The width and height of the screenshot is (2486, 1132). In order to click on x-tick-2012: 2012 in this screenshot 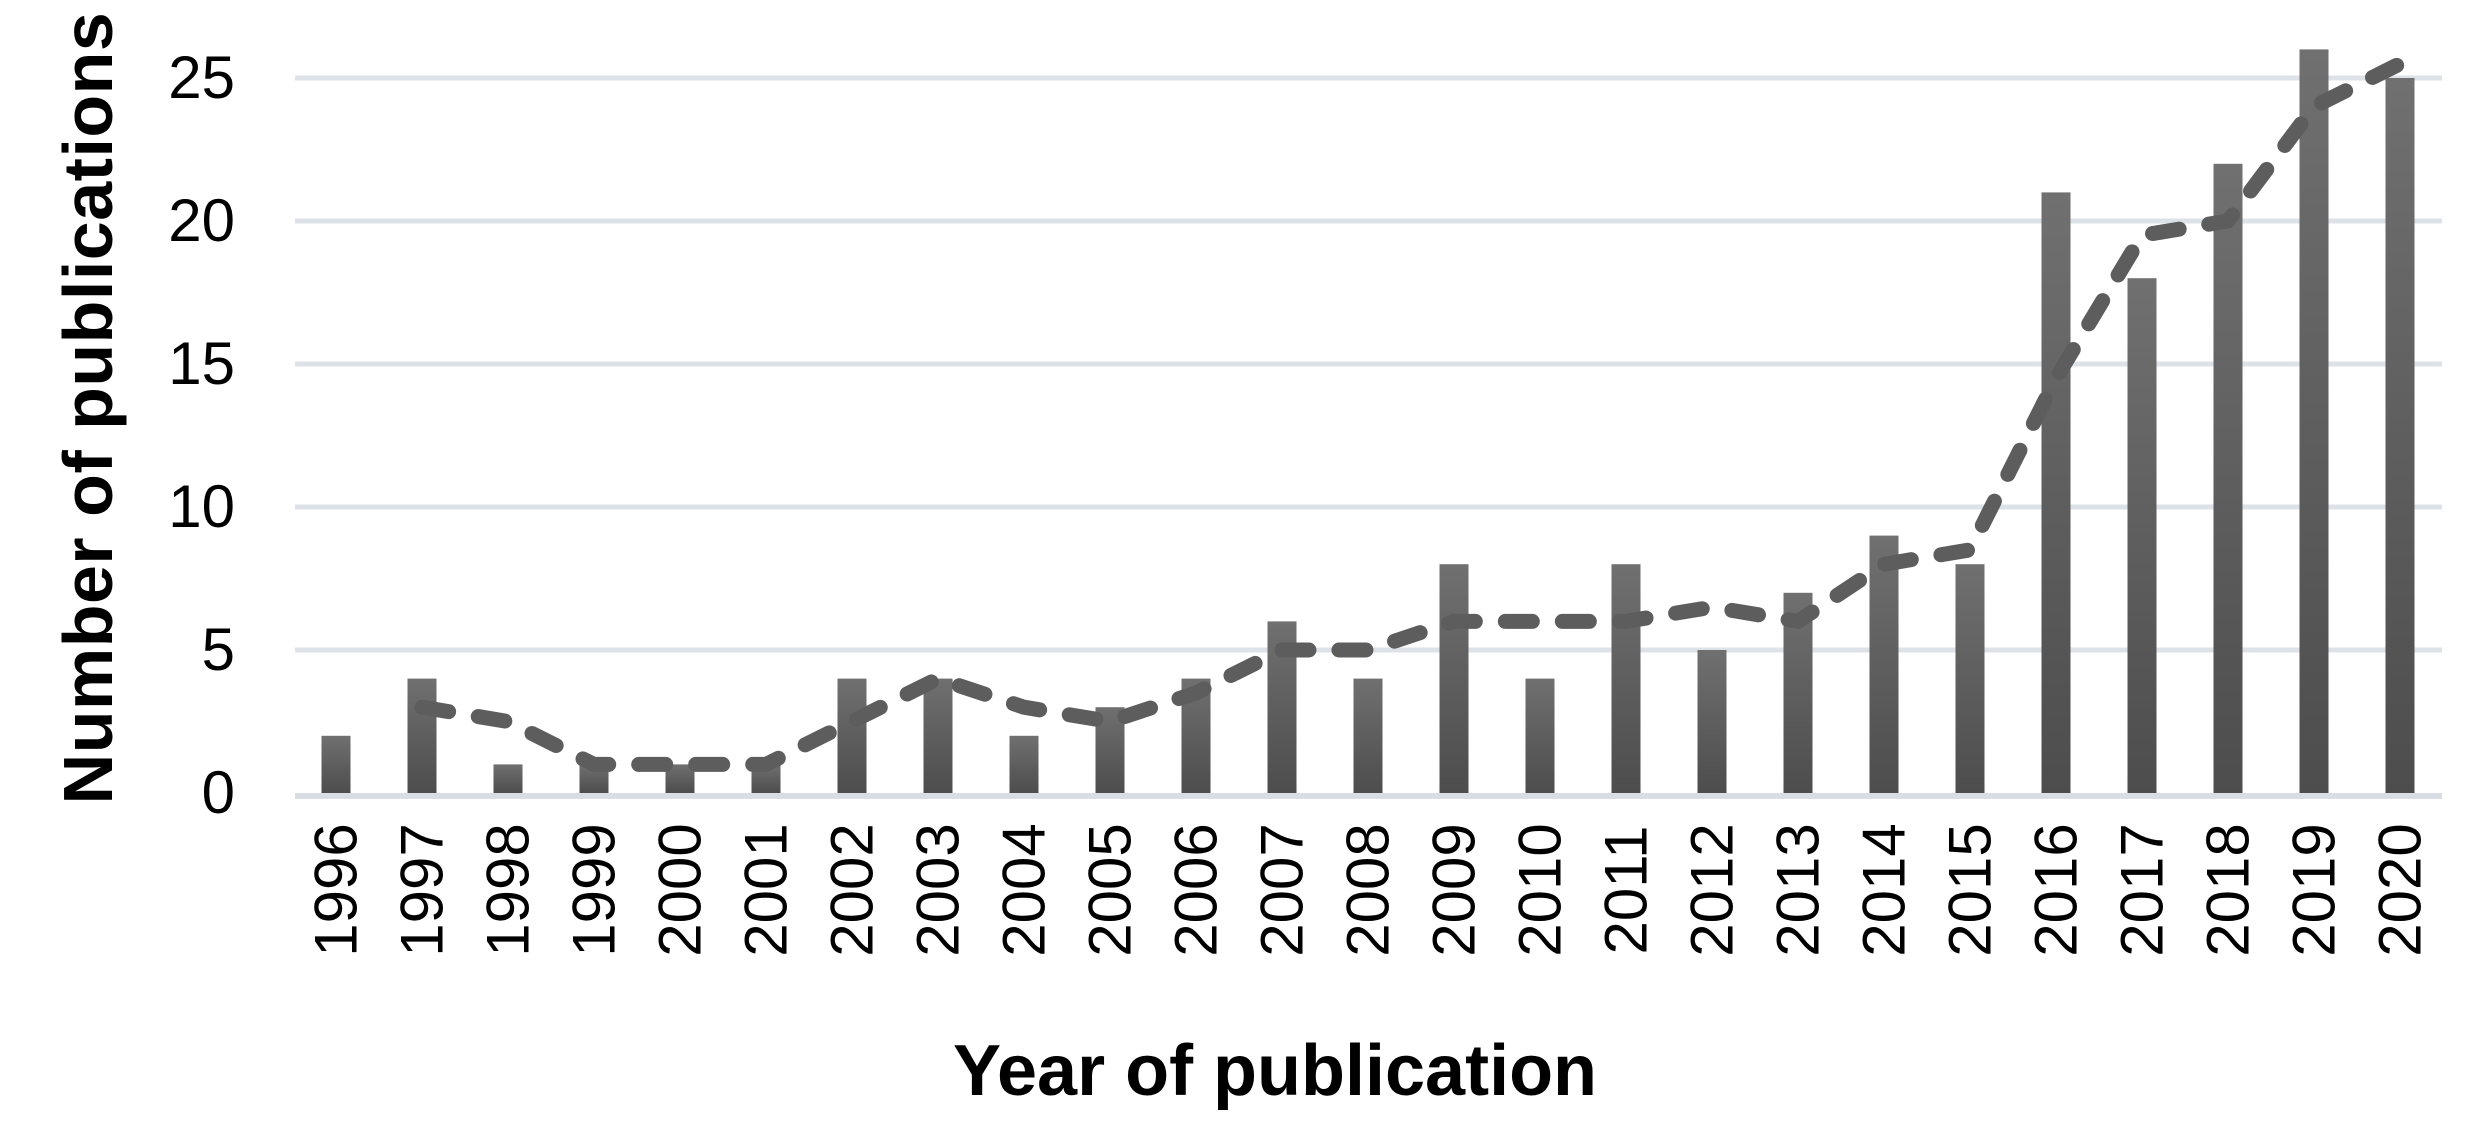, I will do `click(1712, 890)`.